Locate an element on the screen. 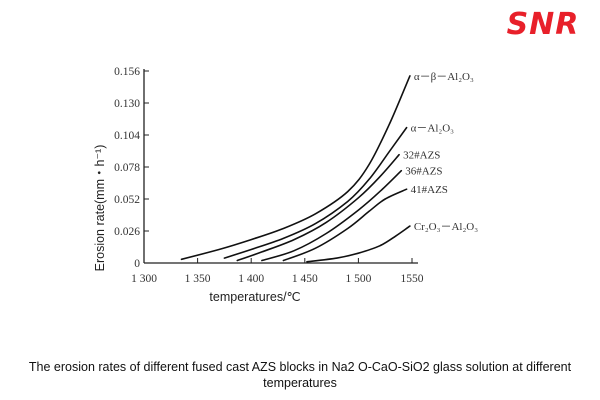 The width and height of the screenshot is (600, 400). x-tick-label: 1550 is located at coordinates (412, 279).